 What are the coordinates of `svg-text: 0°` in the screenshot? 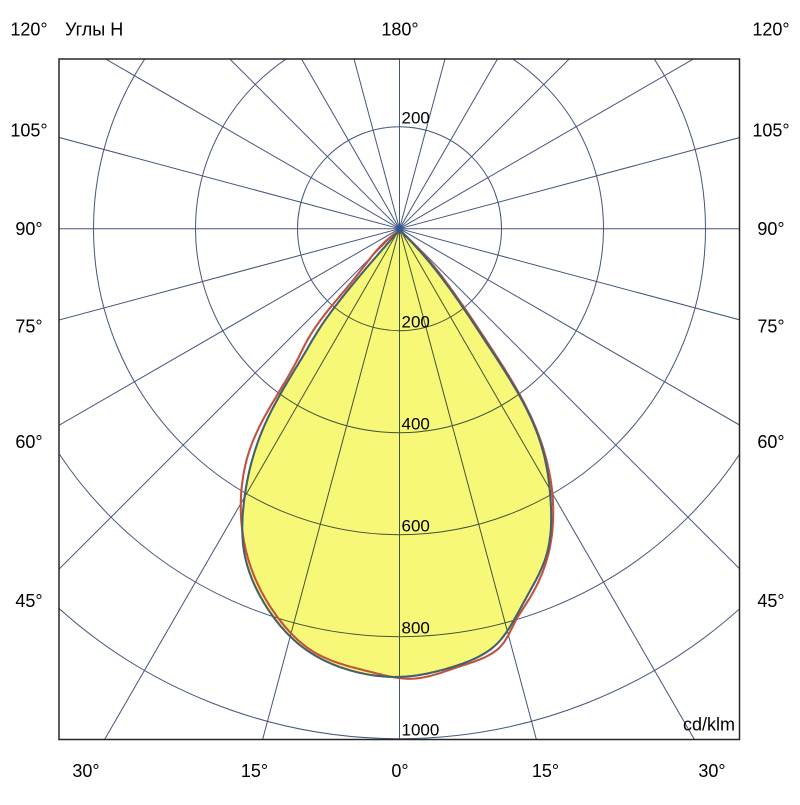 It's located at (399, 771).